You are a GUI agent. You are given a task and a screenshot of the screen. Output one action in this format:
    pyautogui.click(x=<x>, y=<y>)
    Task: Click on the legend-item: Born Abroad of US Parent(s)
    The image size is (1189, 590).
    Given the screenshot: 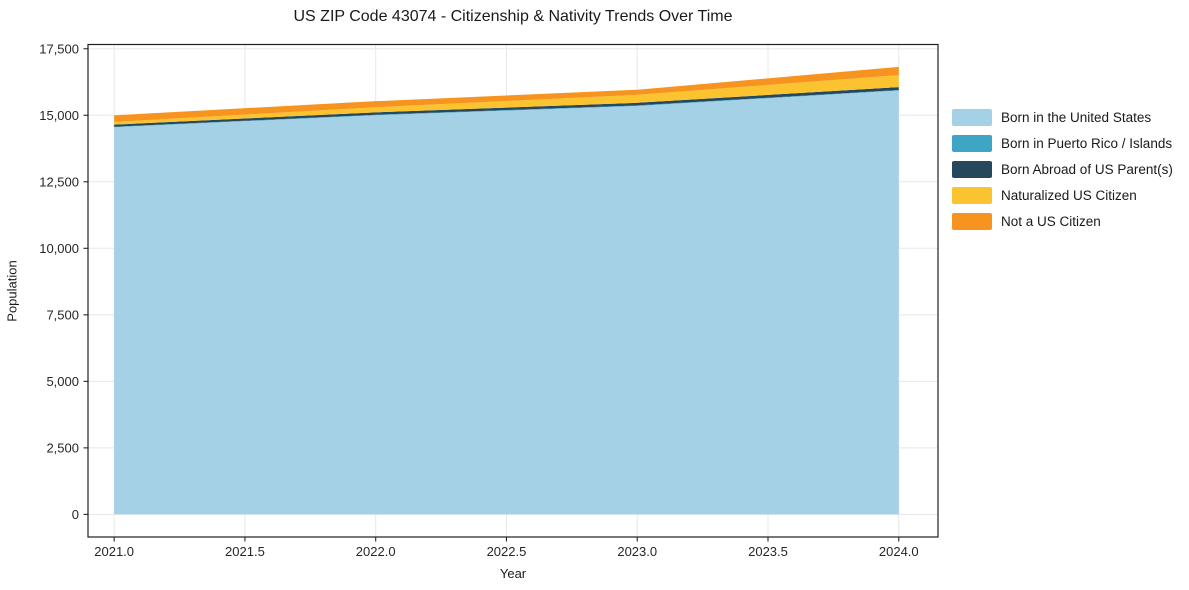 What is the action you would take?
    pyautogui.click(x=1062, y=169)
    